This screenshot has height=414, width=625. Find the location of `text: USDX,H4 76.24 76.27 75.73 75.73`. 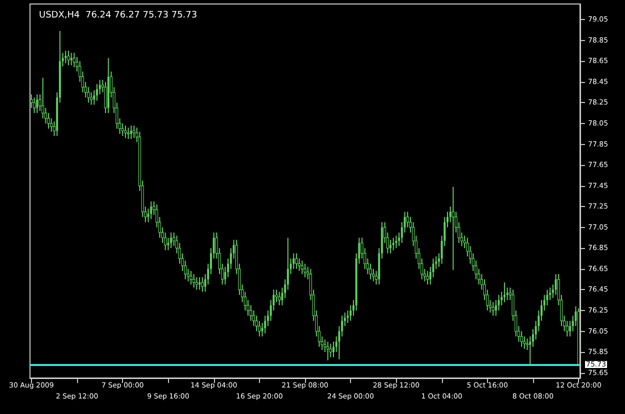

text: USDX,H4 76.24 76.27 75.73 75.73 is located at coordinates (118, 15).